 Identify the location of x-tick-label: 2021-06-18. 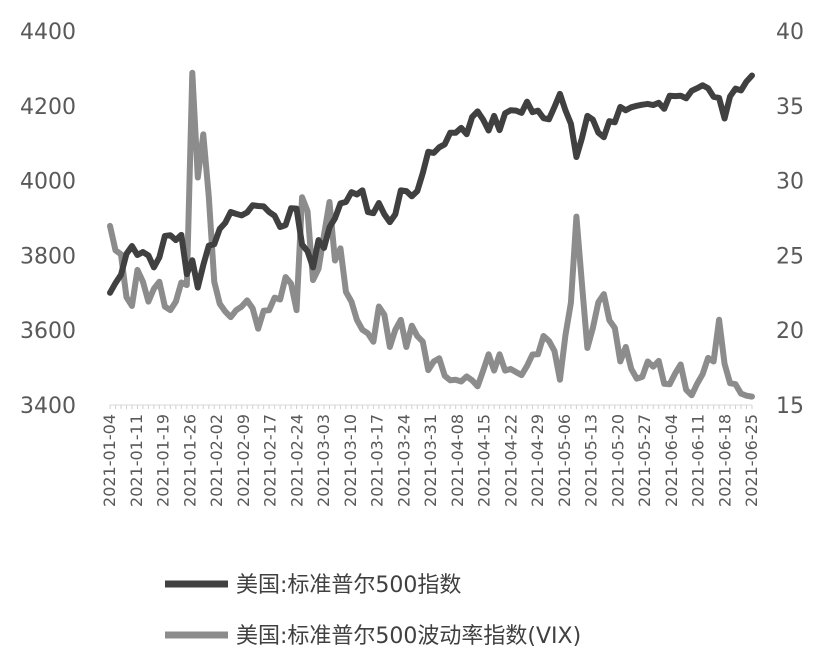
(724, 460).